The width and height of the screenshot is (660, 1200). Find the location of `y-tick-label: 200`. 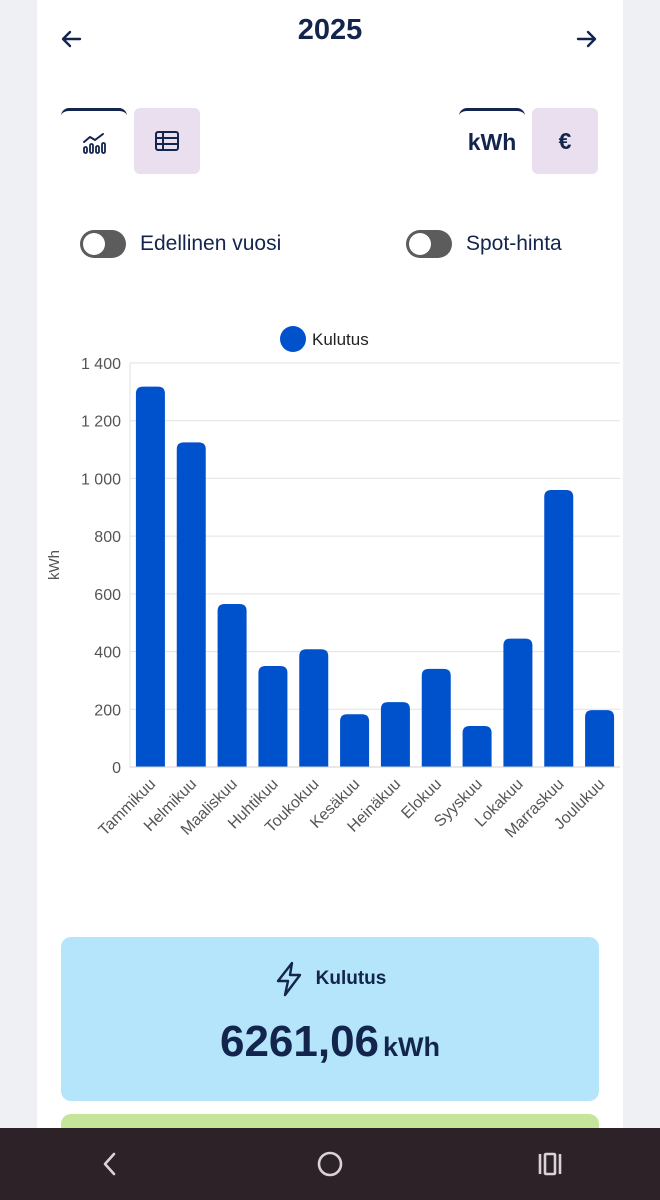

y-tick-label: 200 is located at coordinates (107, 710).